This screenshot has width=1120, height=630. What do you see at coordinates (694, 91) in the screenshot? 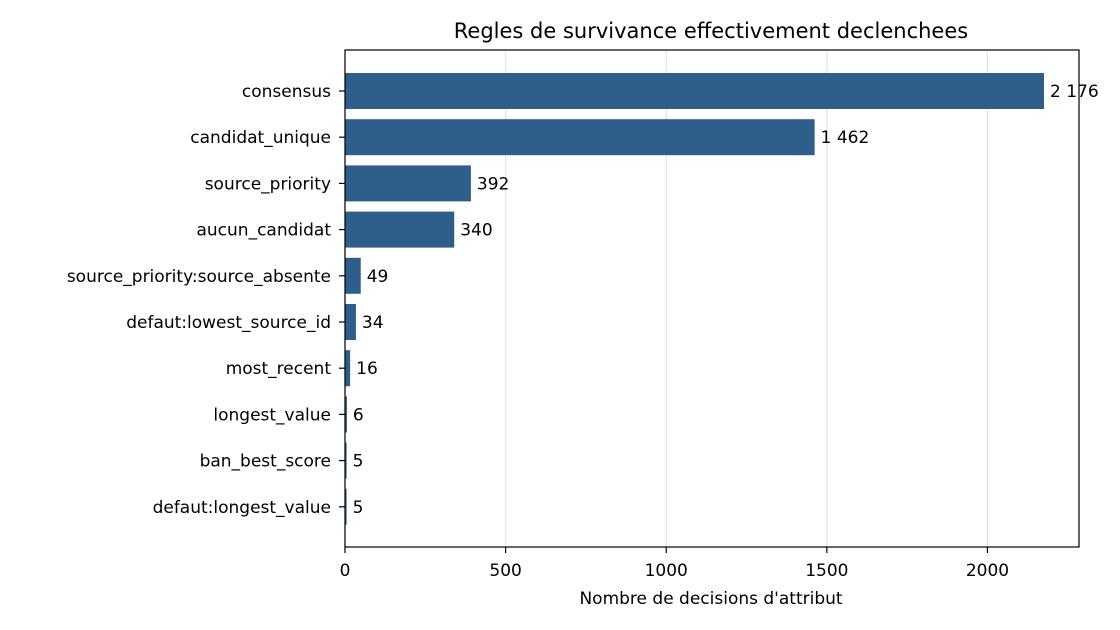
I see `bar-consensus` at bounding box center [694, 91].